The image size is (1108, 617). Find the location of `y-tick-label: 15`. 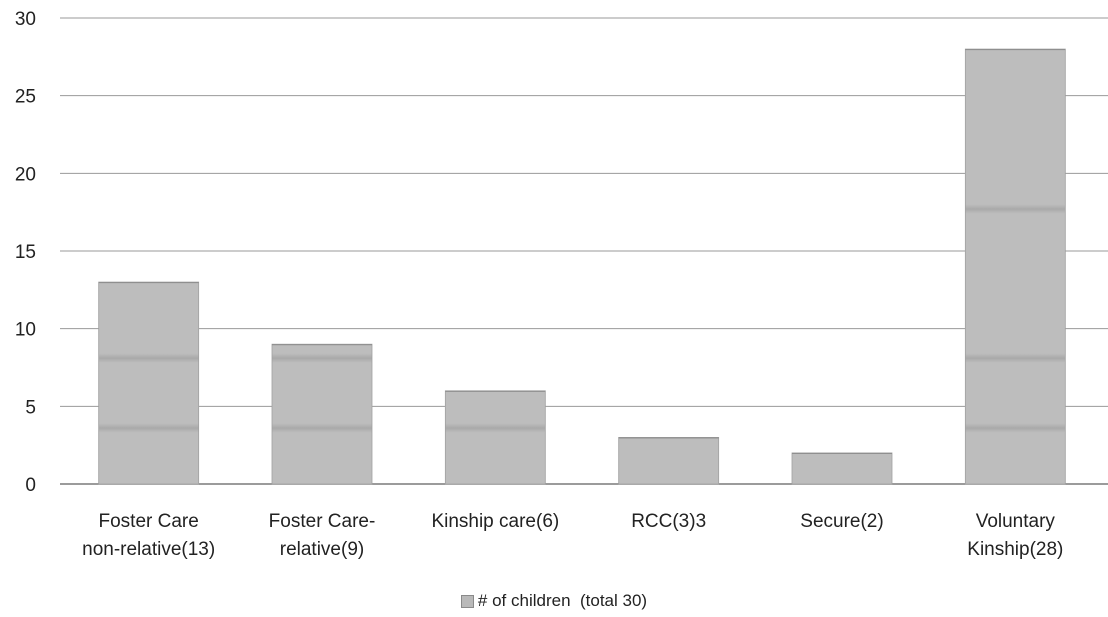

y-tick-label: 15 is located at coordinates (25, 252).